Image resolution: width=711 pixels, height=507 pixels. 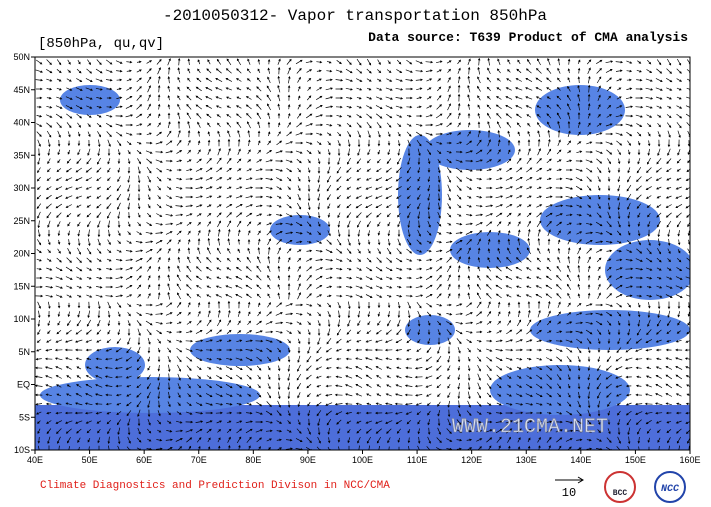 What do you see at coordinates (24, 417) in the screenshot?
I see `lat-label: 5S` at bounding box center [24, 417].